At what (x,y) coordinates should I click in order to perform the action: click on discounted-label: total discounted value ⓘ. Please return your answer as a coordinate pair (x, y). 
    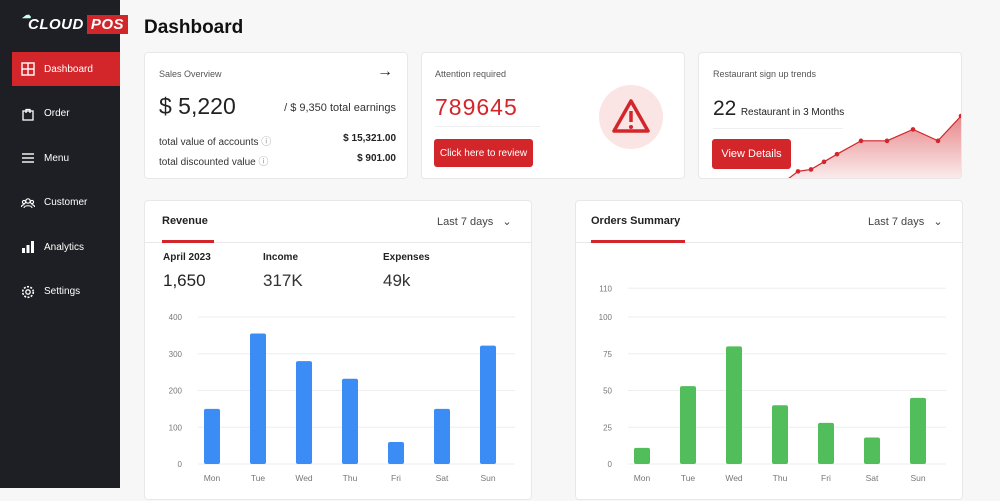
    Looking at the image, I should click on (214, 162).